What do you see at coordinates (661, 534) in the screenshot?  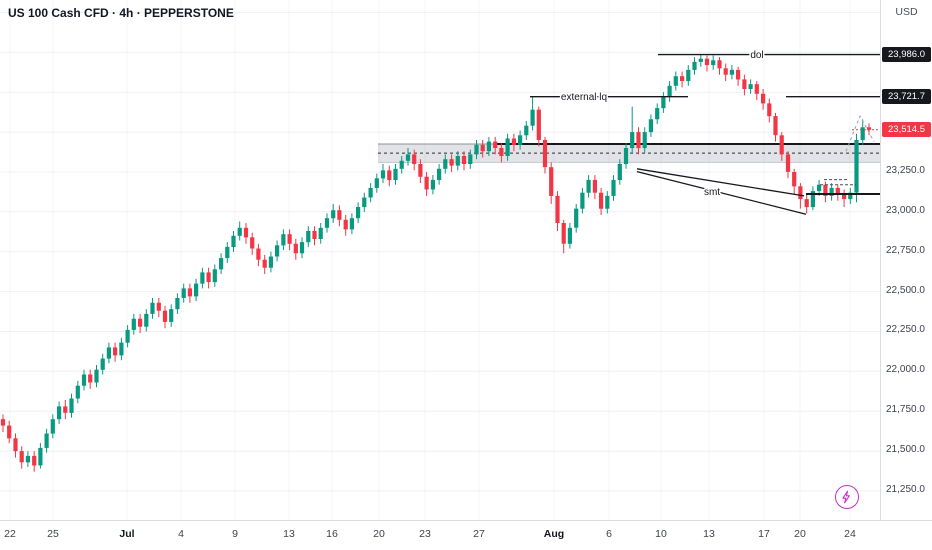 I see `time-tick: 10` at bounding box center [661, 534].